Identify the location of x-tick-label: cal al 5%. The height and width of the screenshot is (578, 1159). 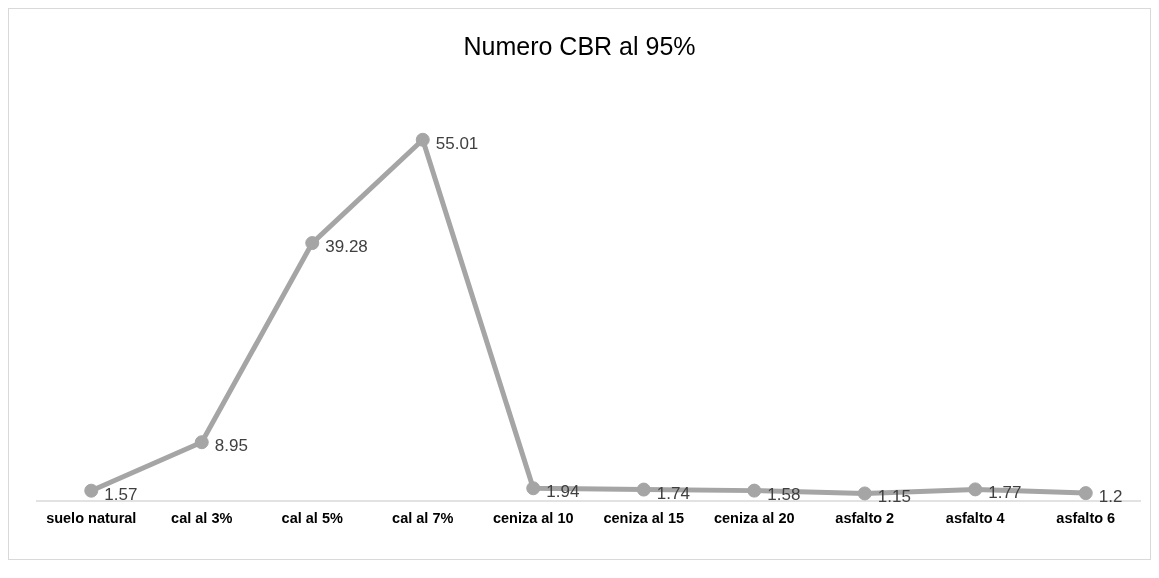
(312, 518).